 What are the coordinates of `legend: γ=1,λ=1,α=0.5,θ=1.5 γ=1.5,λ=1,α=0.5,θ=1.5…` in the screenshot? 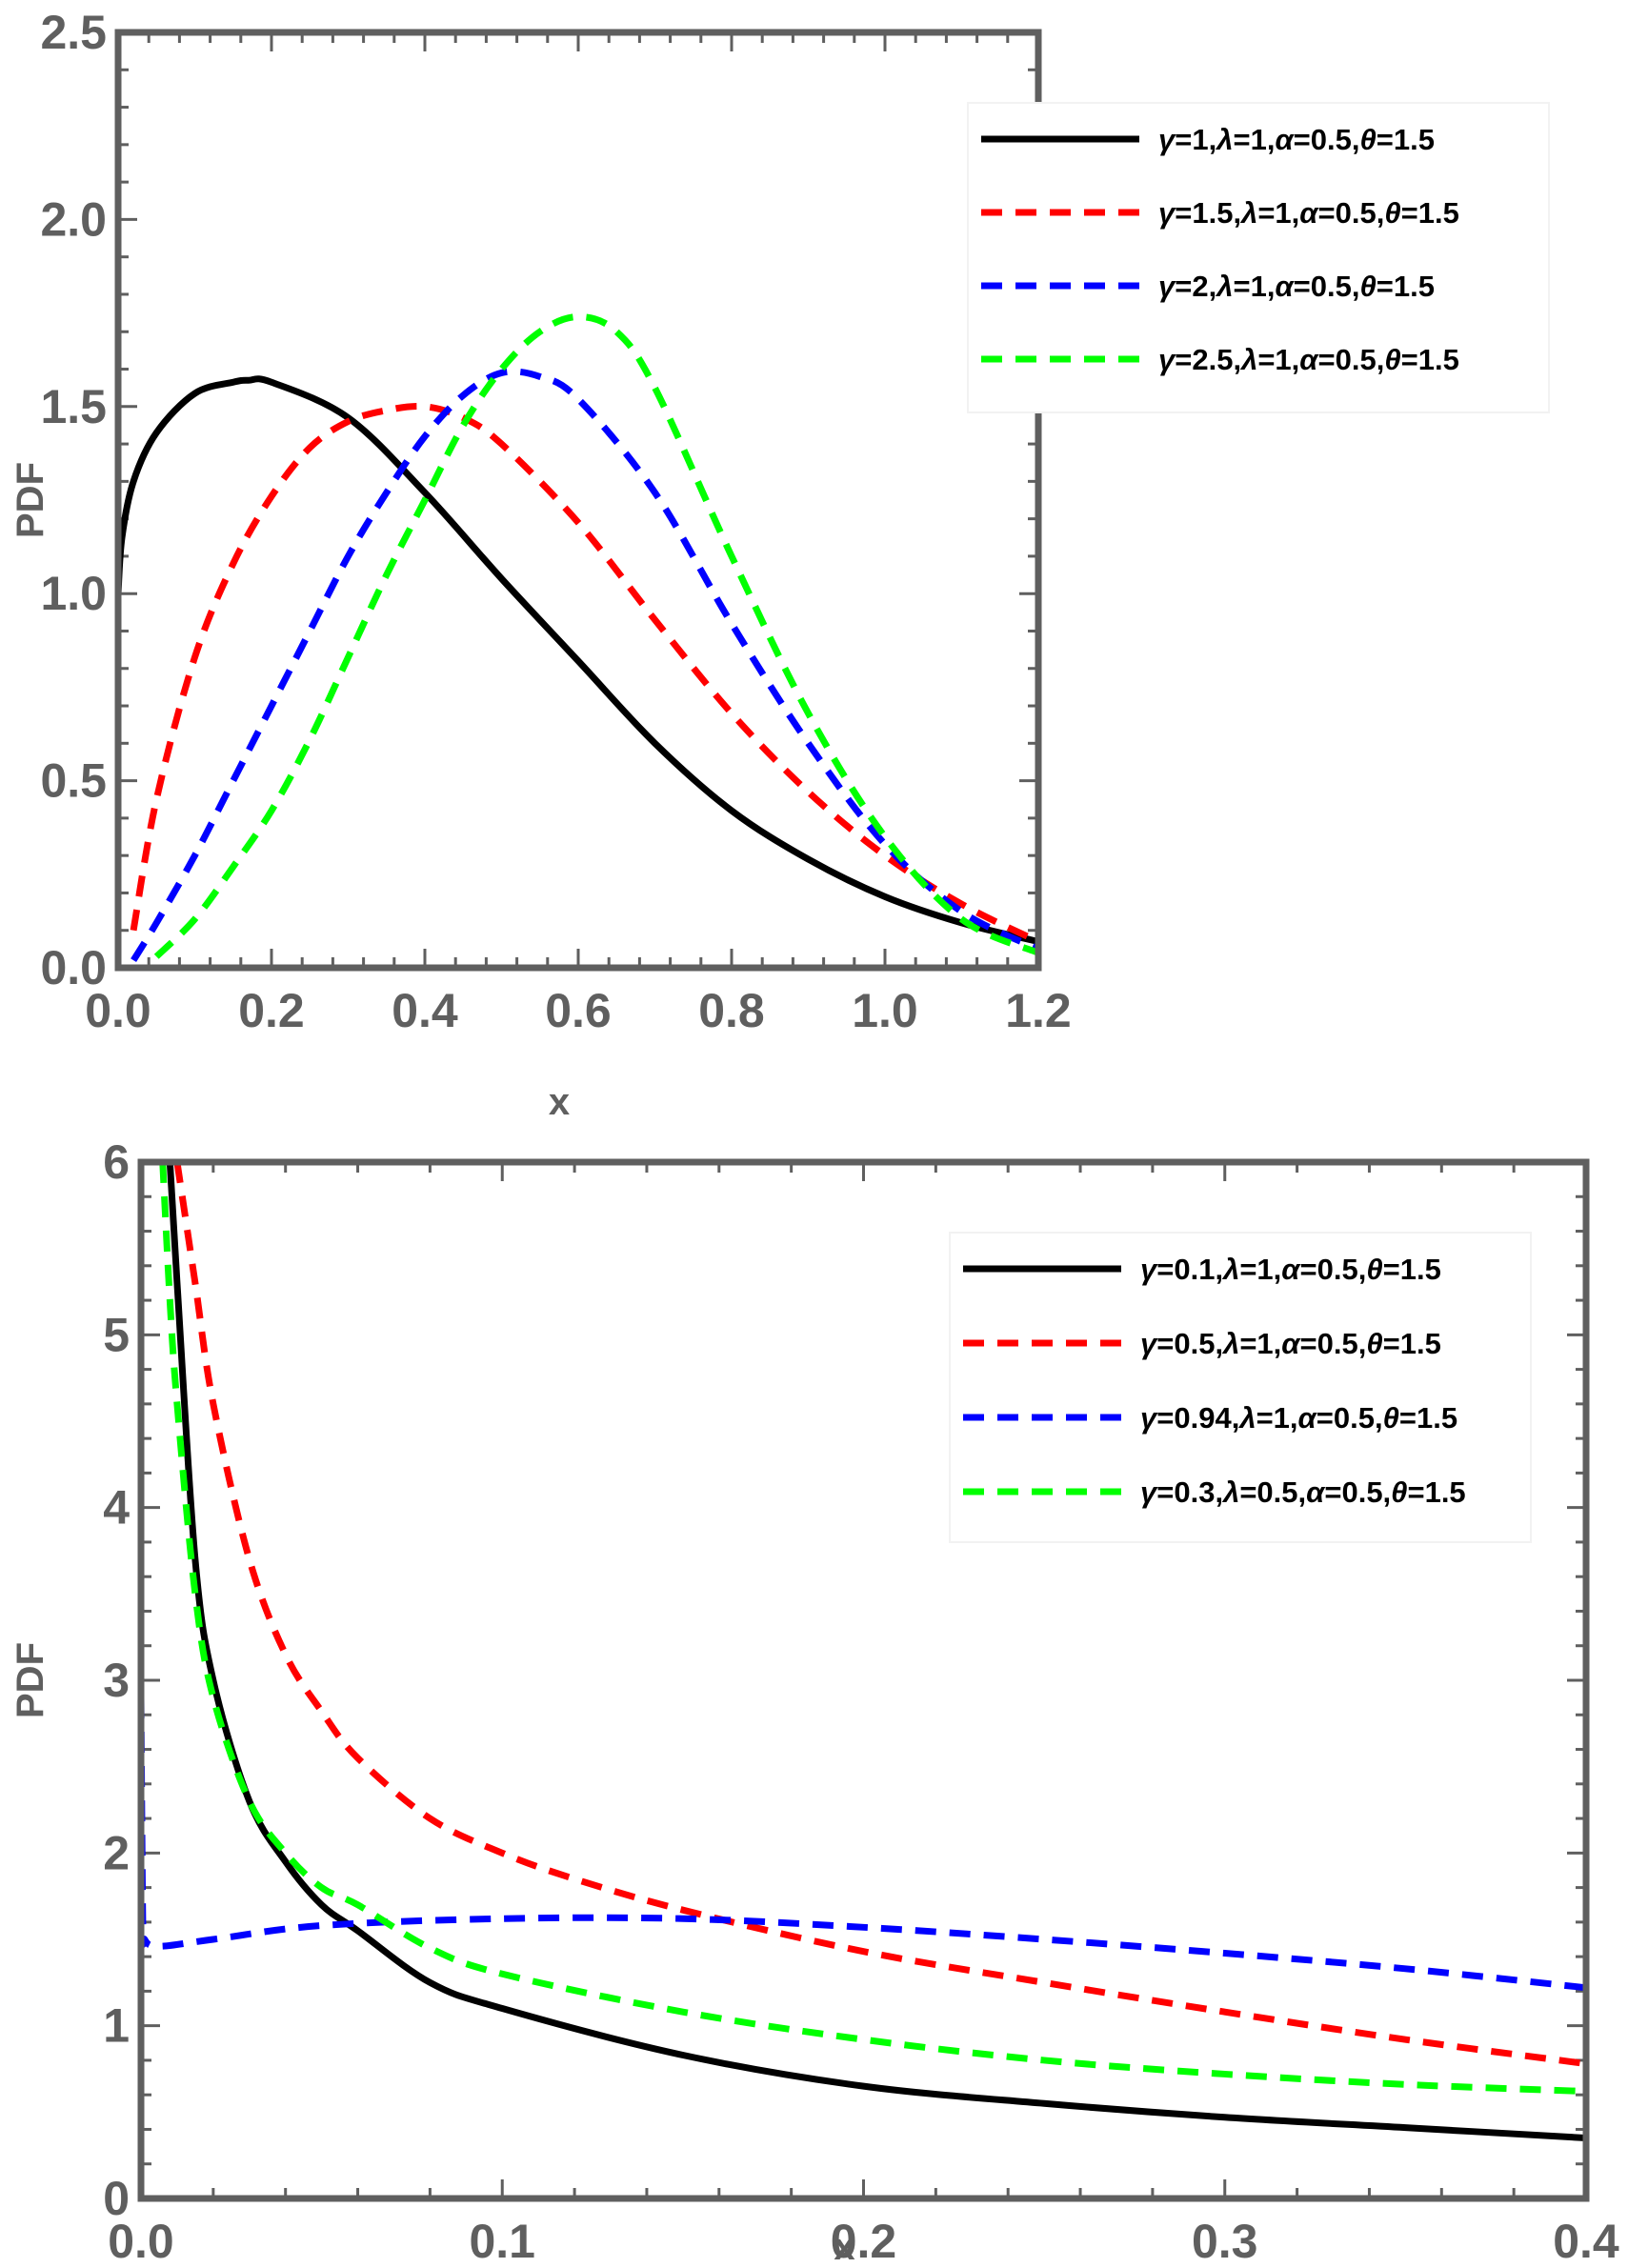 It's located at (1258, 257).